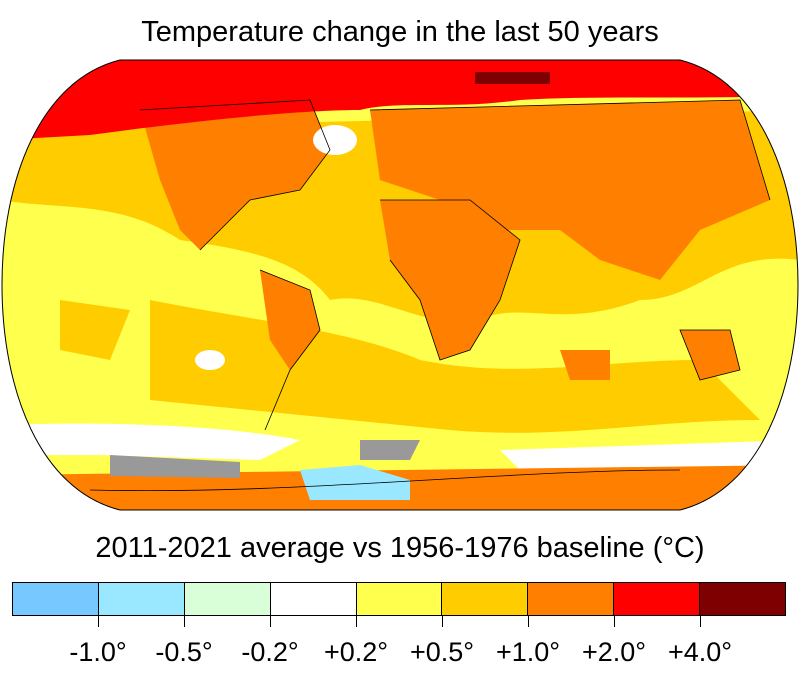 The width and height of the screenshot is (800, 680). Describe the element at coordinates (235, 175) in the screenshot. I see `region-north-america` at that location.